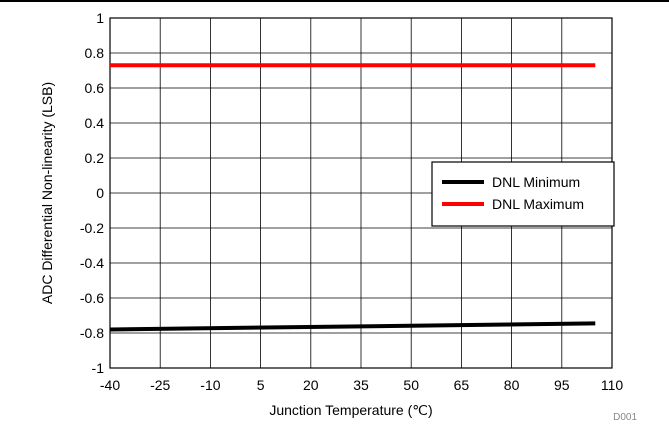 The height and width of the screenshot is (429, 669). Describe the element at coordinates (100, 193) in the screenshot. I see `y-tick-label: 0` at that location.